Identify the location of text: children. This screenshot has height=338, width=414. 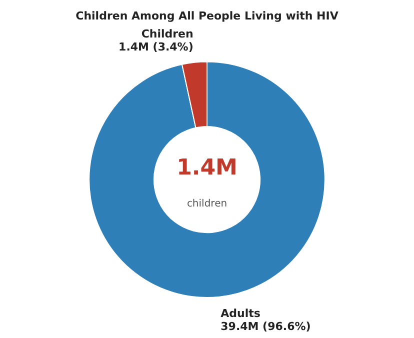
(207, 204).